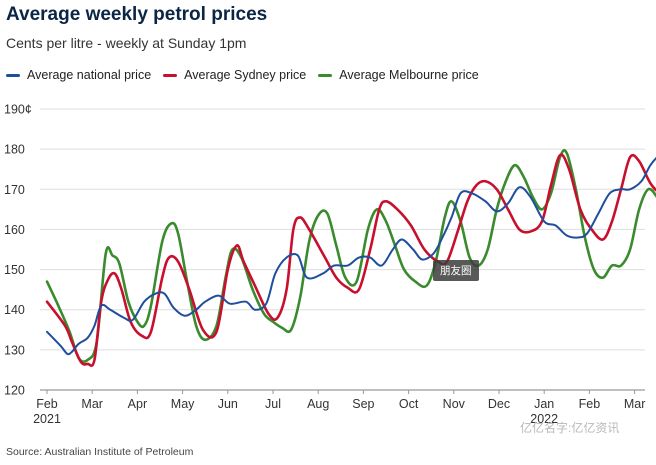 The height and width of the screenshot is (465, 656). Describe the element at coordinates (183, 404) in the screenshot. I see `x-tick-label: May` at that location.